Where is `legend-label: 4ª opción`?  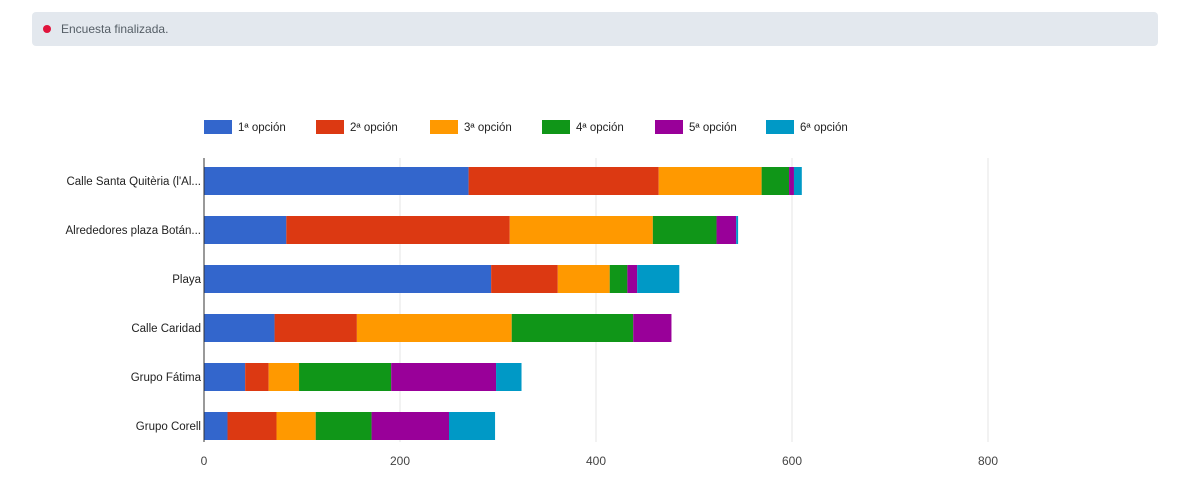
legend-label: 4ª opción is located at coordinates (600, 128).